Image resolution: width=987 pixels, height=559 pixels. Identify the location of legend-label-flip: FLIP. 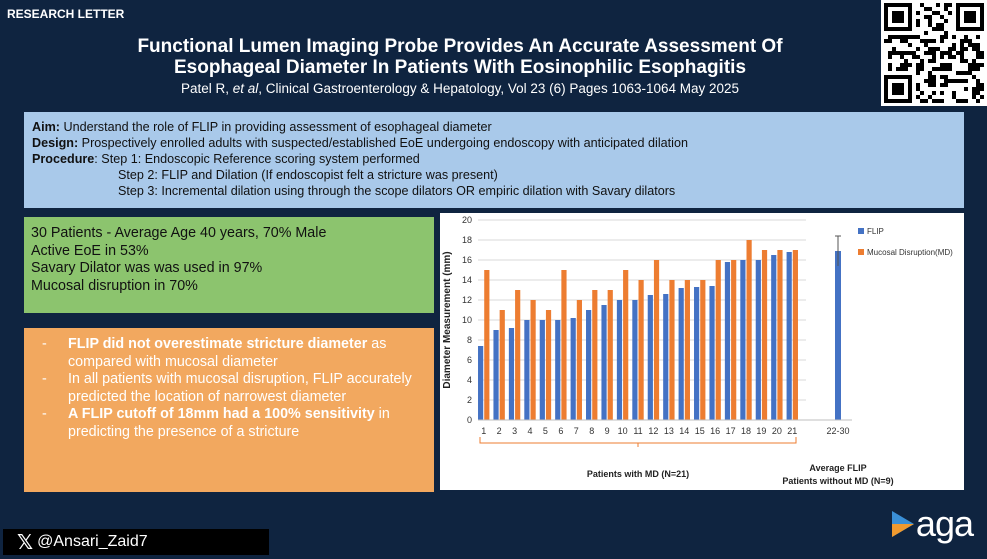
(875, 231).